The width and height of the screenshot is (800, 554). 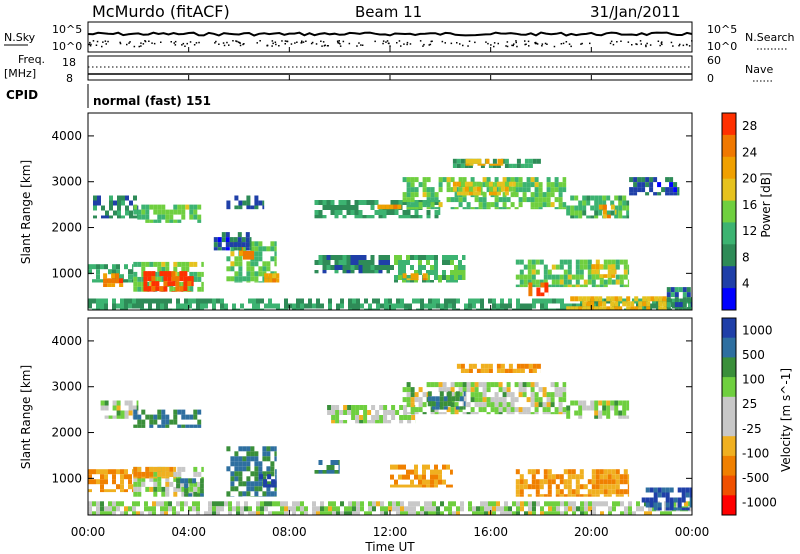 I want to click on noise-left-tick-high: 10^5, so click(x=67, y=29).